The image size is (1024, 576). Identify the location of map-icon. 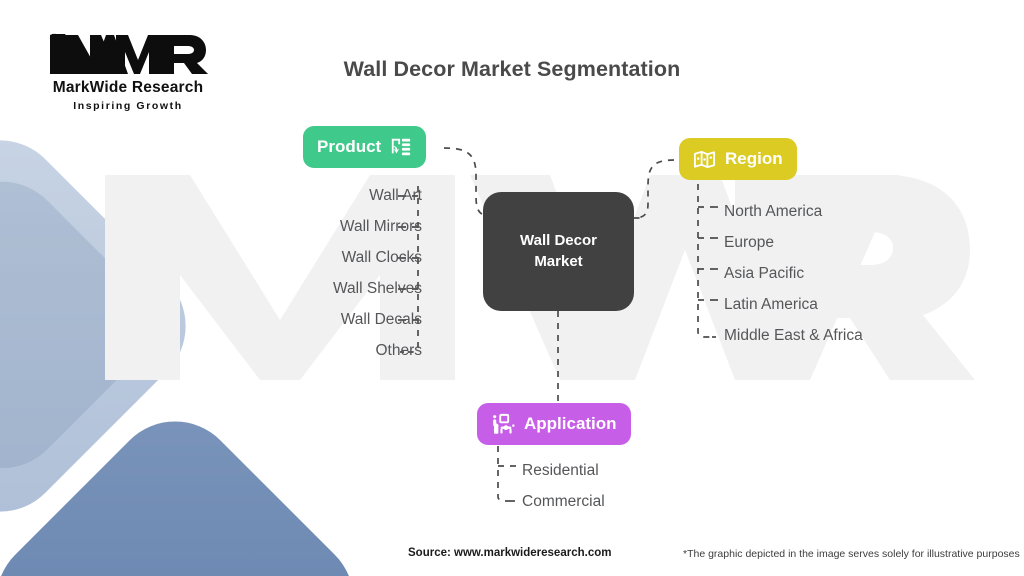
(704, 159).